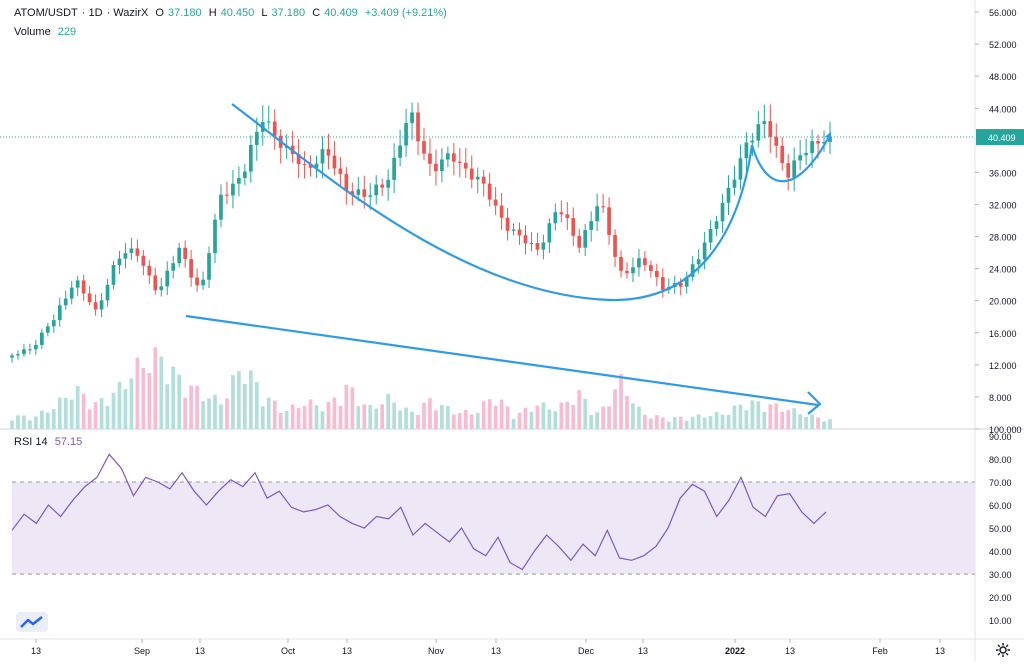 This screenshot has height=666, width=1024. What do you see at coordinates (237, 13) in the screenshot?
I see `high-value: 40.450` at bounding box center [237, 13].